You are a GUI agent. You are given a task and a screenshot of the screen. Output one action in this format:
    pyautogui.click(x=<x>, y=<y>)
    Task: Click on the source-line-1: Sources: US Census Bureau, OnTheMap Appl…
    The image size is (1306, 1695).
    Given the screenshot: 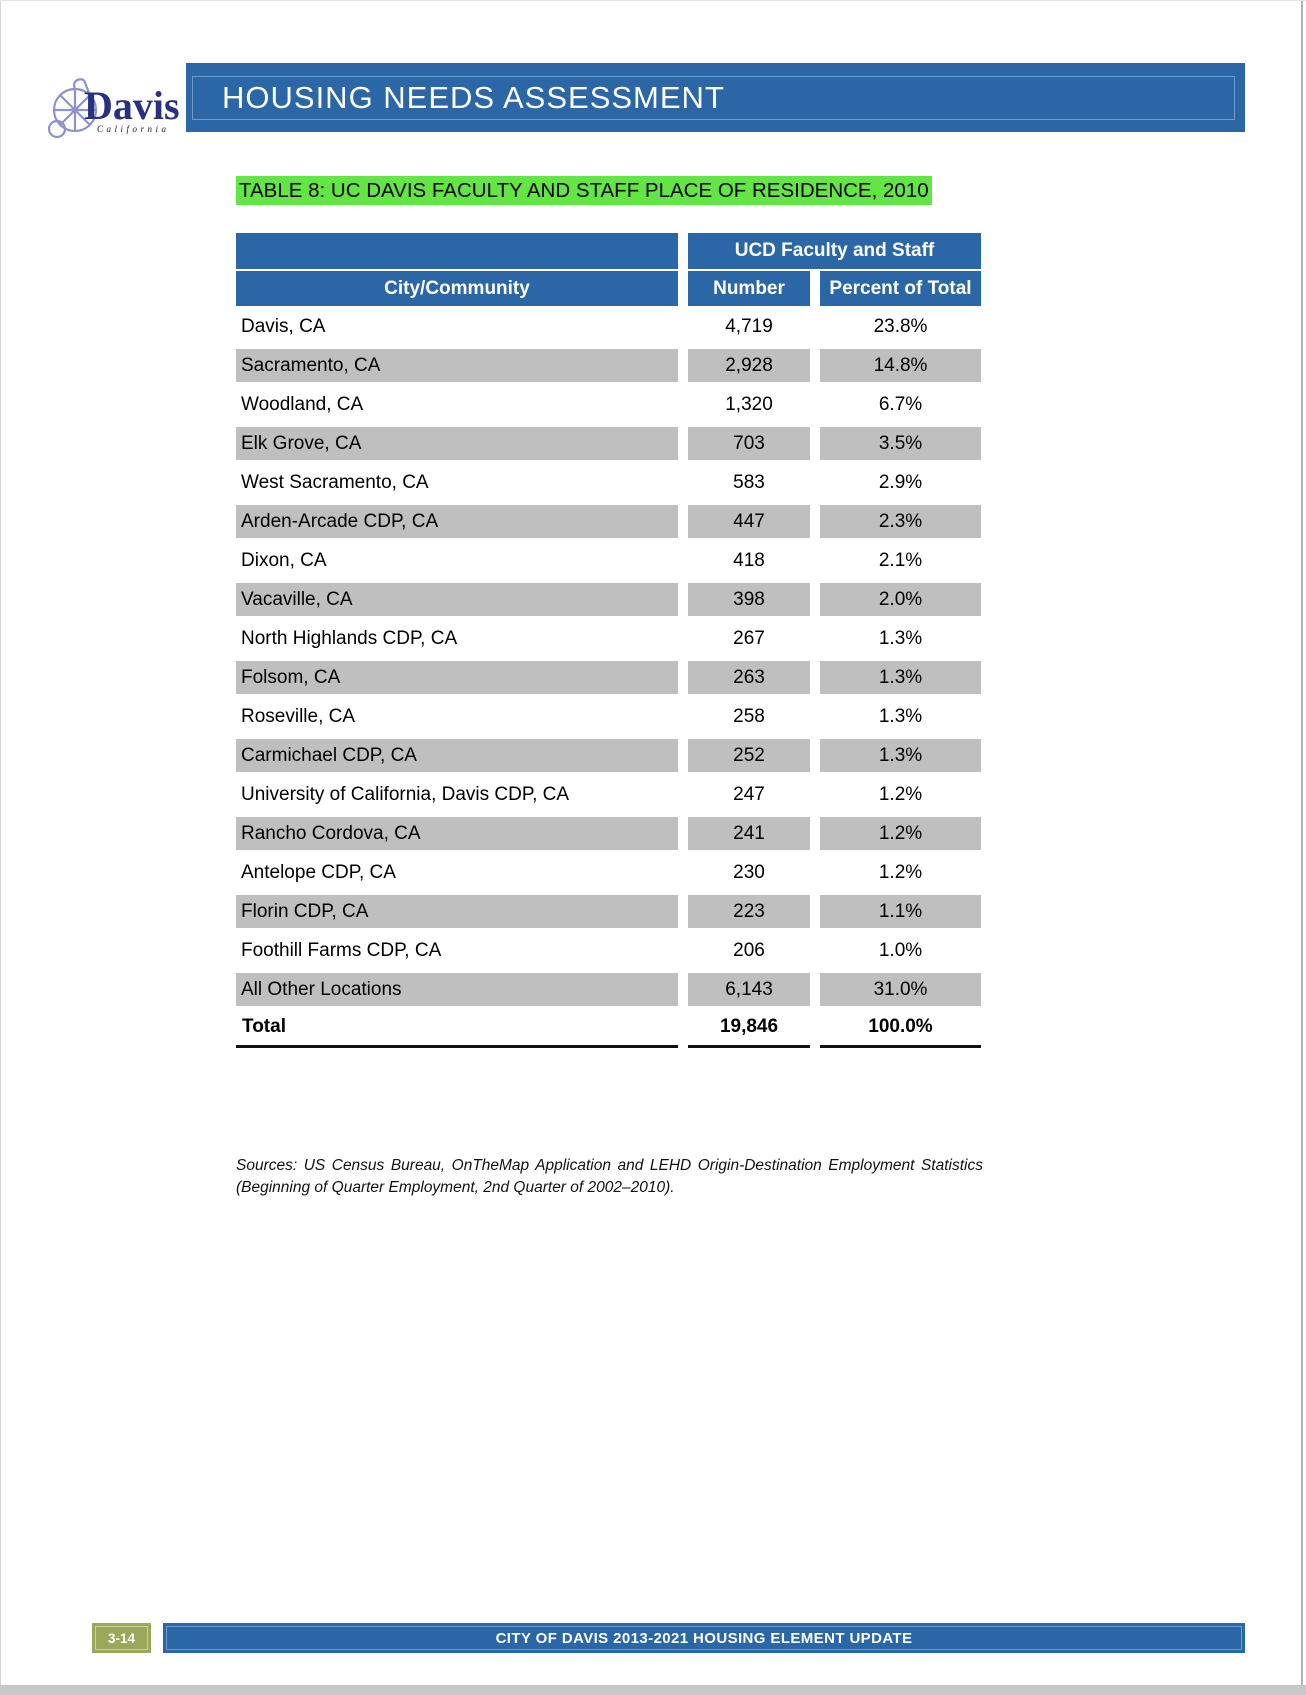 What is the action you would take?
    pyautogui.click(x=609, y=1165)
    